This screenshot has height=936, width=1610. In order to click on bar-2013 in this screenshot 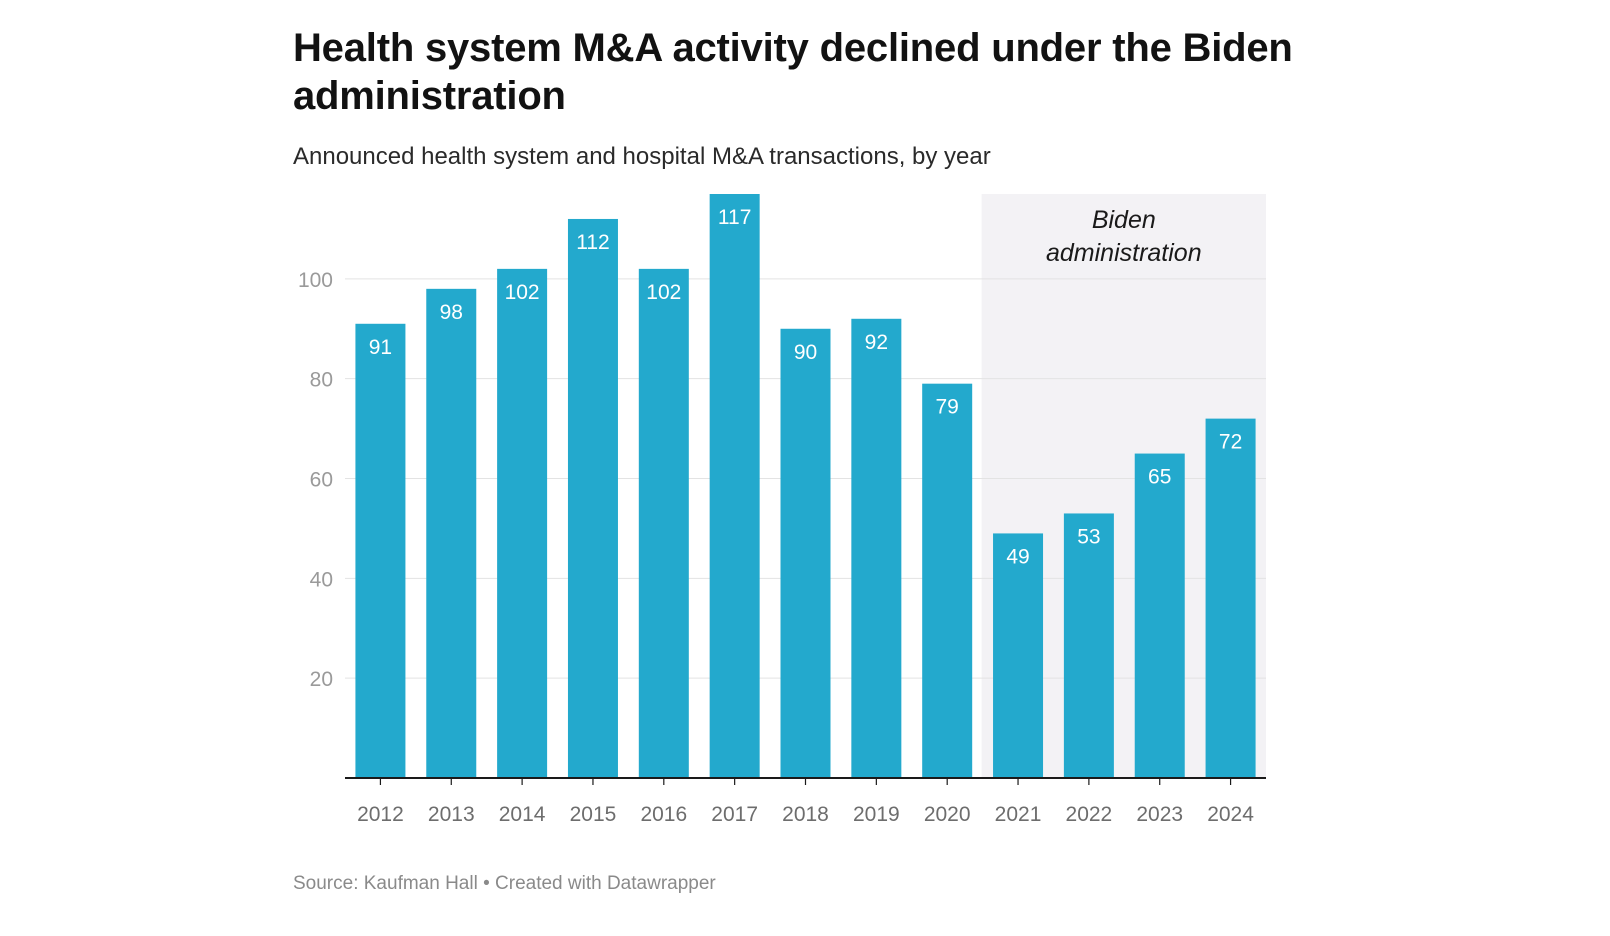, I will do `click(451, 533)`.